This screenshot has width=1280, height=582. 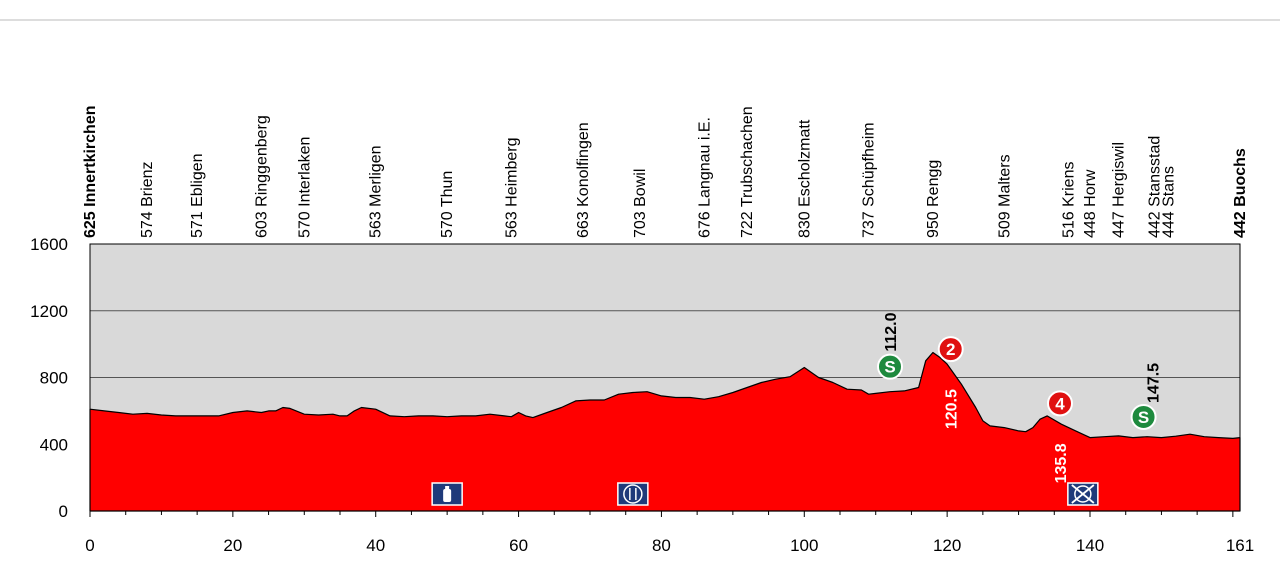 I want to click on place-label: 737 Schüpfheim, so click(x=869, y=180).